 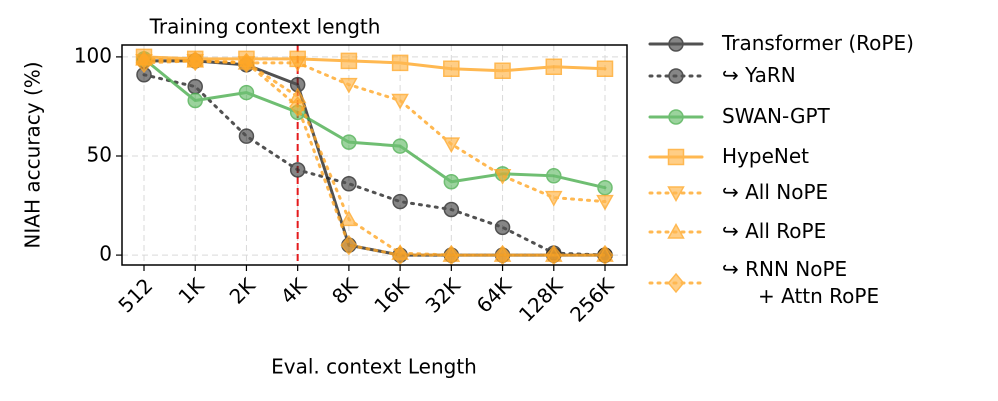 I want to click on legend-label: SWAN-GPT, so click(x=776, y=116).